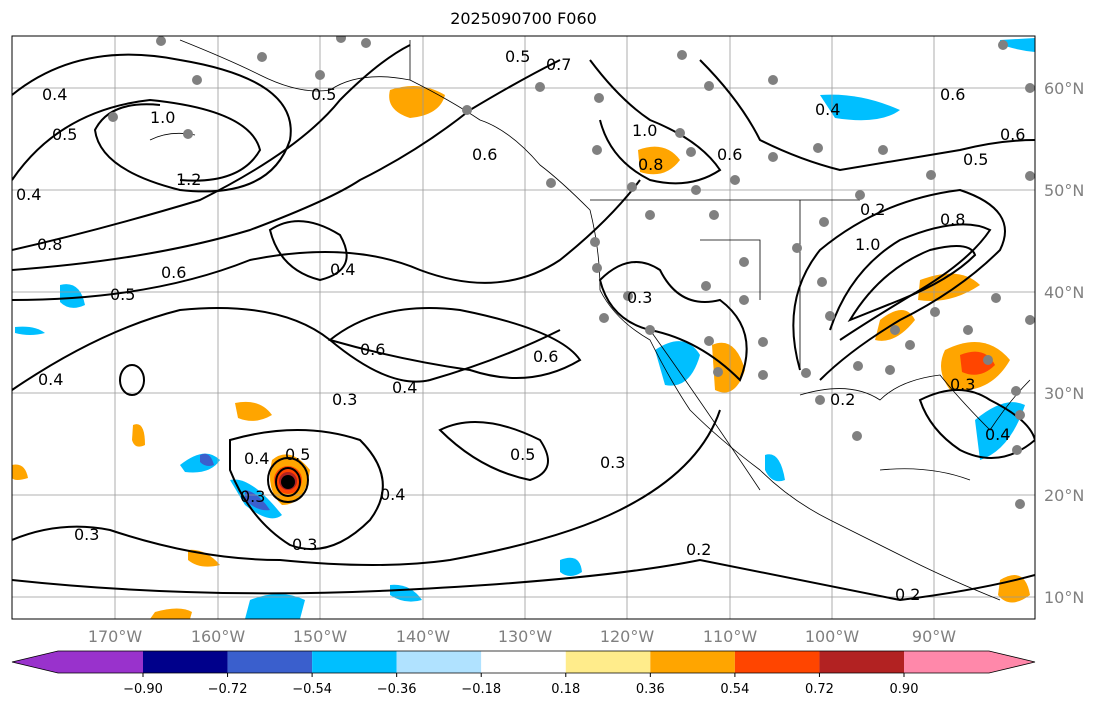  Describe the element at coordinates (1064, 88) in the screenshot. I see `lat-tick: 60°N` at that location.